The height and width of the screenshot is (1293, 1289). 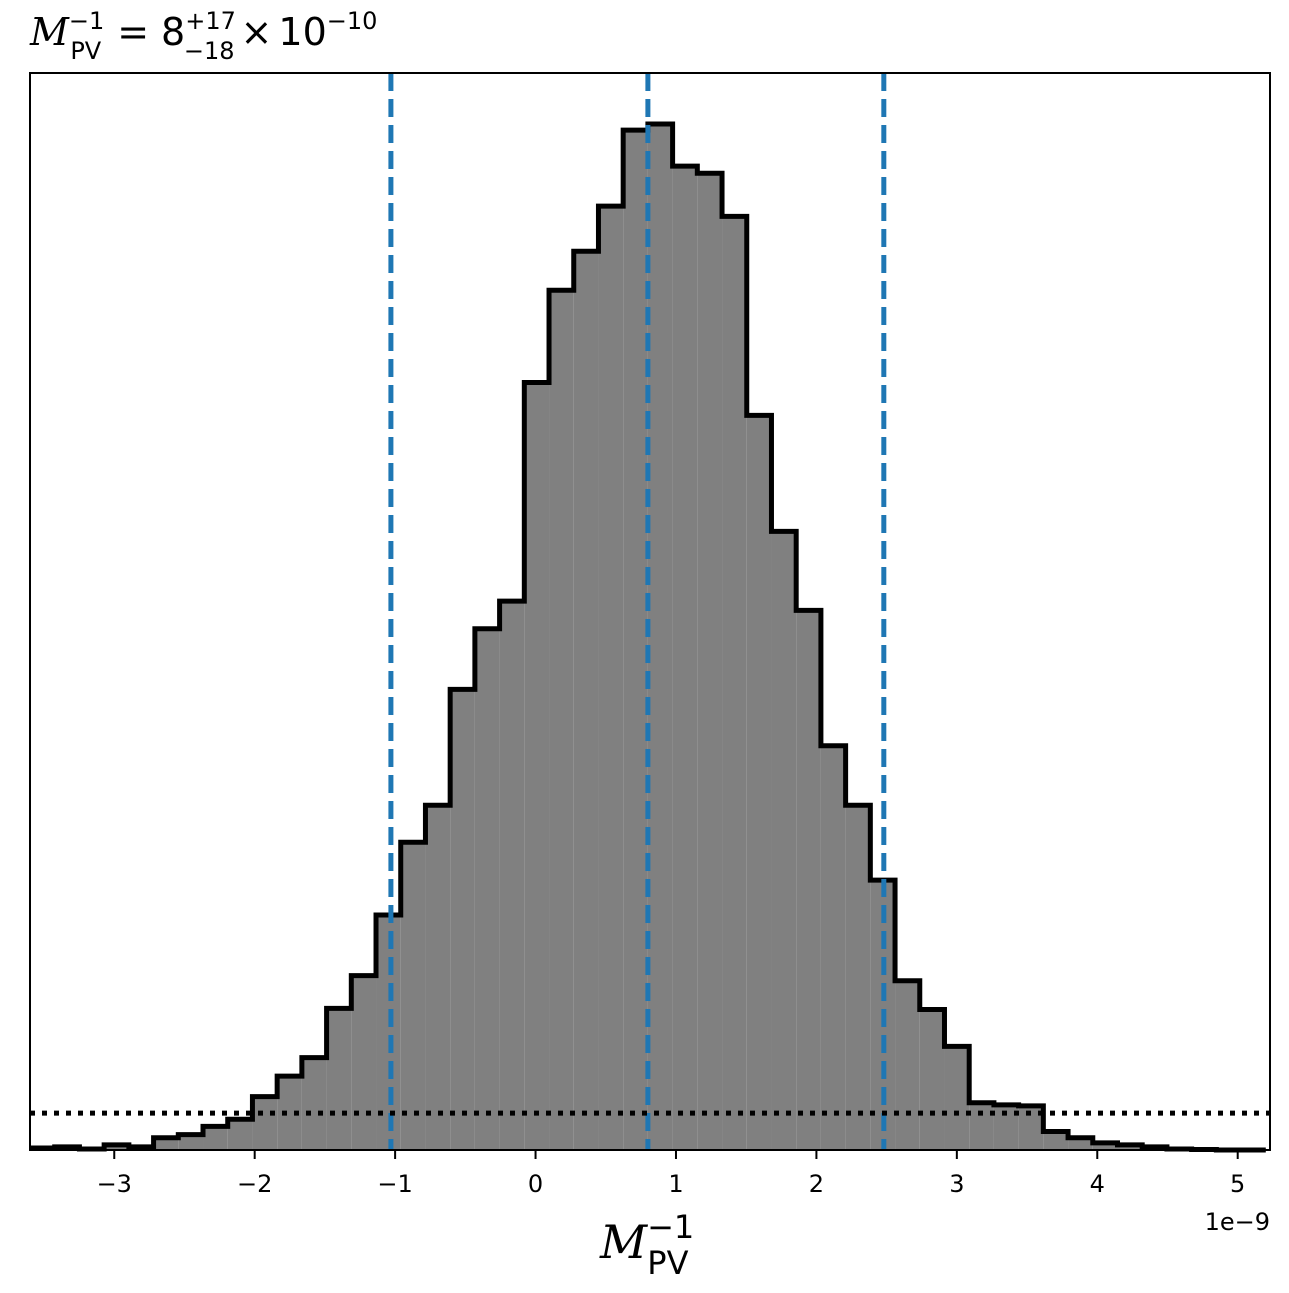 What do you see at coordinates (257, 32) in the screenshot?
I see `title-times: ×` at bounding box center [257, 32].